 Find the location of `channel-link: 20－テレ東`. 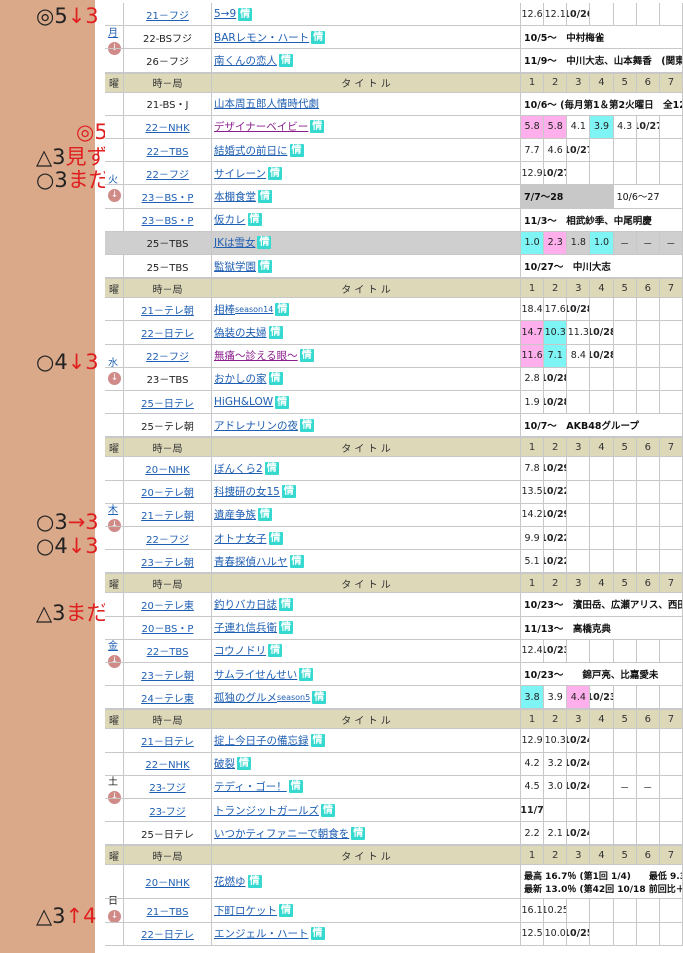

channel-link: 20－テレ東 is located at coordinates (167, 606).